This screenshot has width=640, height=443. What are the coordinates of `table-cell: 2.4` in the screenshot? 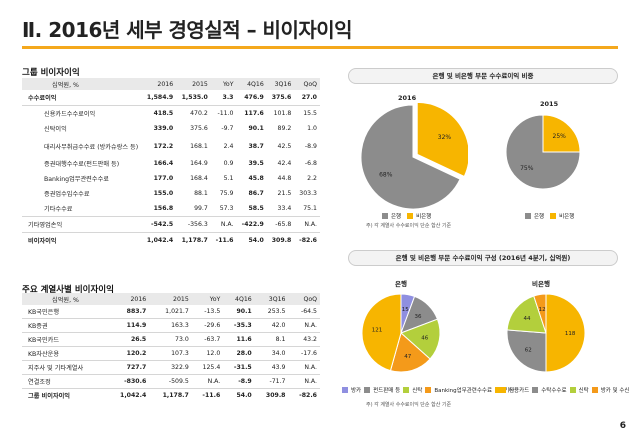 It's located at (228, 146).